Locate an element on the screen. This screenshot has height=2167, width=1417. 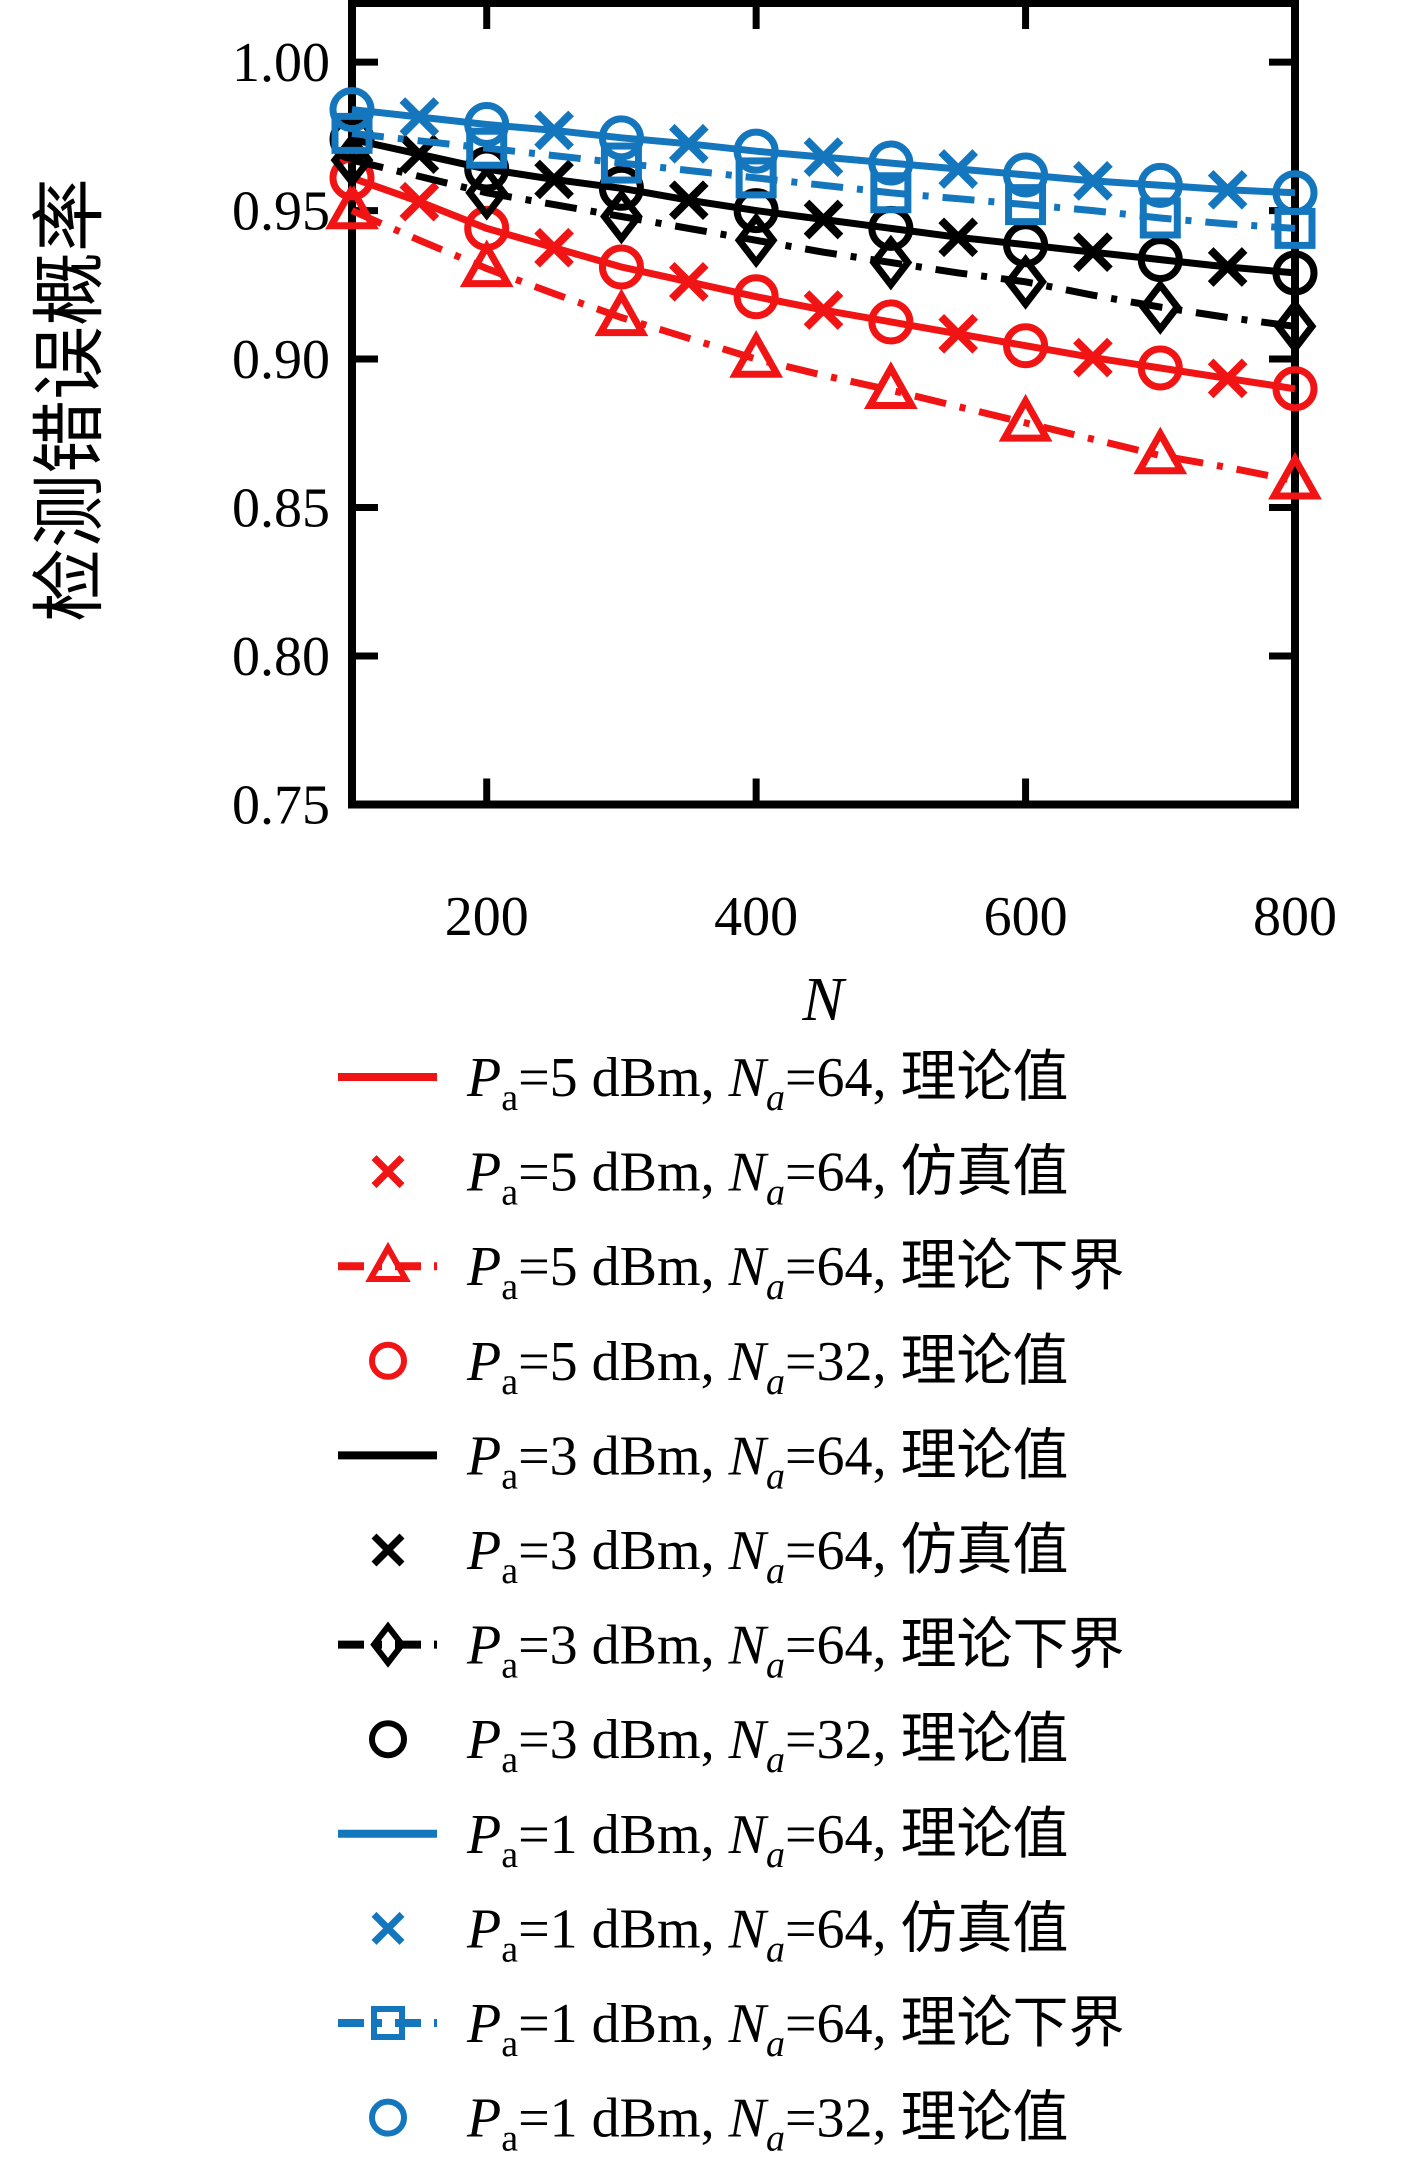
legend-row-pa5-na64-lower: Pa=5 dBm, Na=64, 理论下界 is located at coordinates (731, 1272).